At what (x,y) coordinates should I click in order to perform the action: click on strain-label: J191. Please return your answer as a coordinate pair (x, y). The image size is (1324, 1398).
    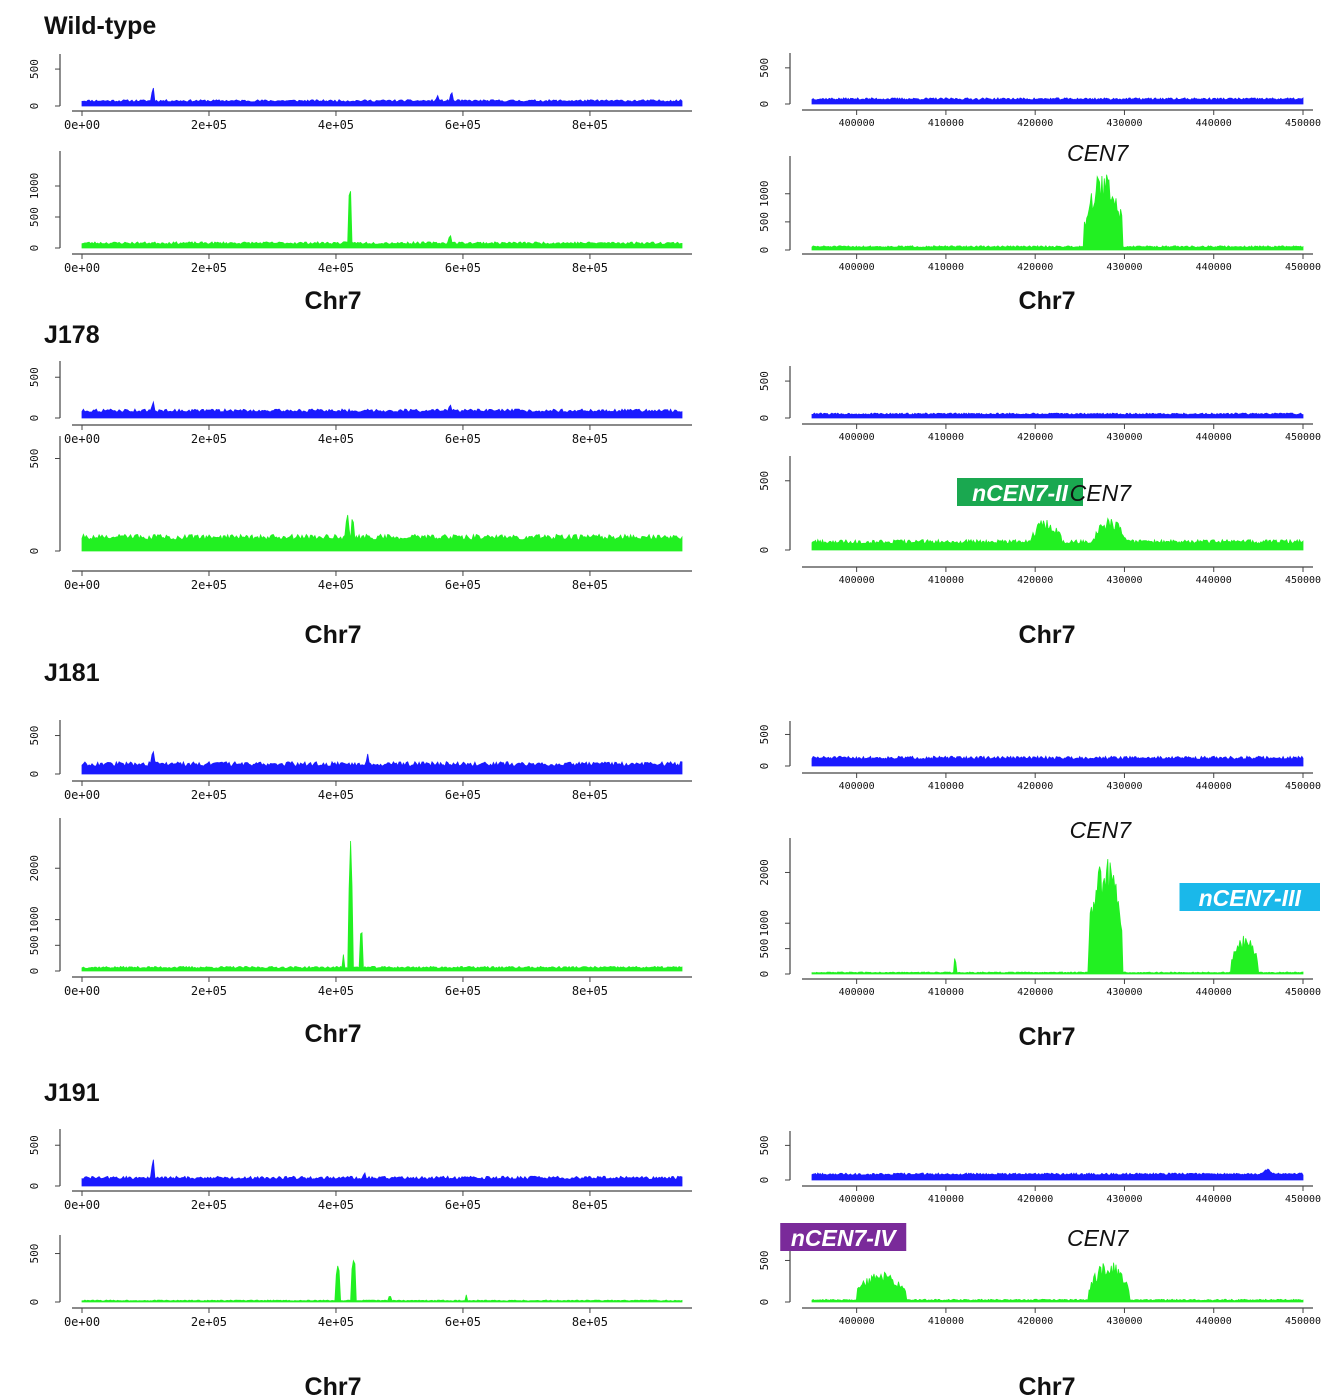
    Looking at the image, I should click on (72, 1093).